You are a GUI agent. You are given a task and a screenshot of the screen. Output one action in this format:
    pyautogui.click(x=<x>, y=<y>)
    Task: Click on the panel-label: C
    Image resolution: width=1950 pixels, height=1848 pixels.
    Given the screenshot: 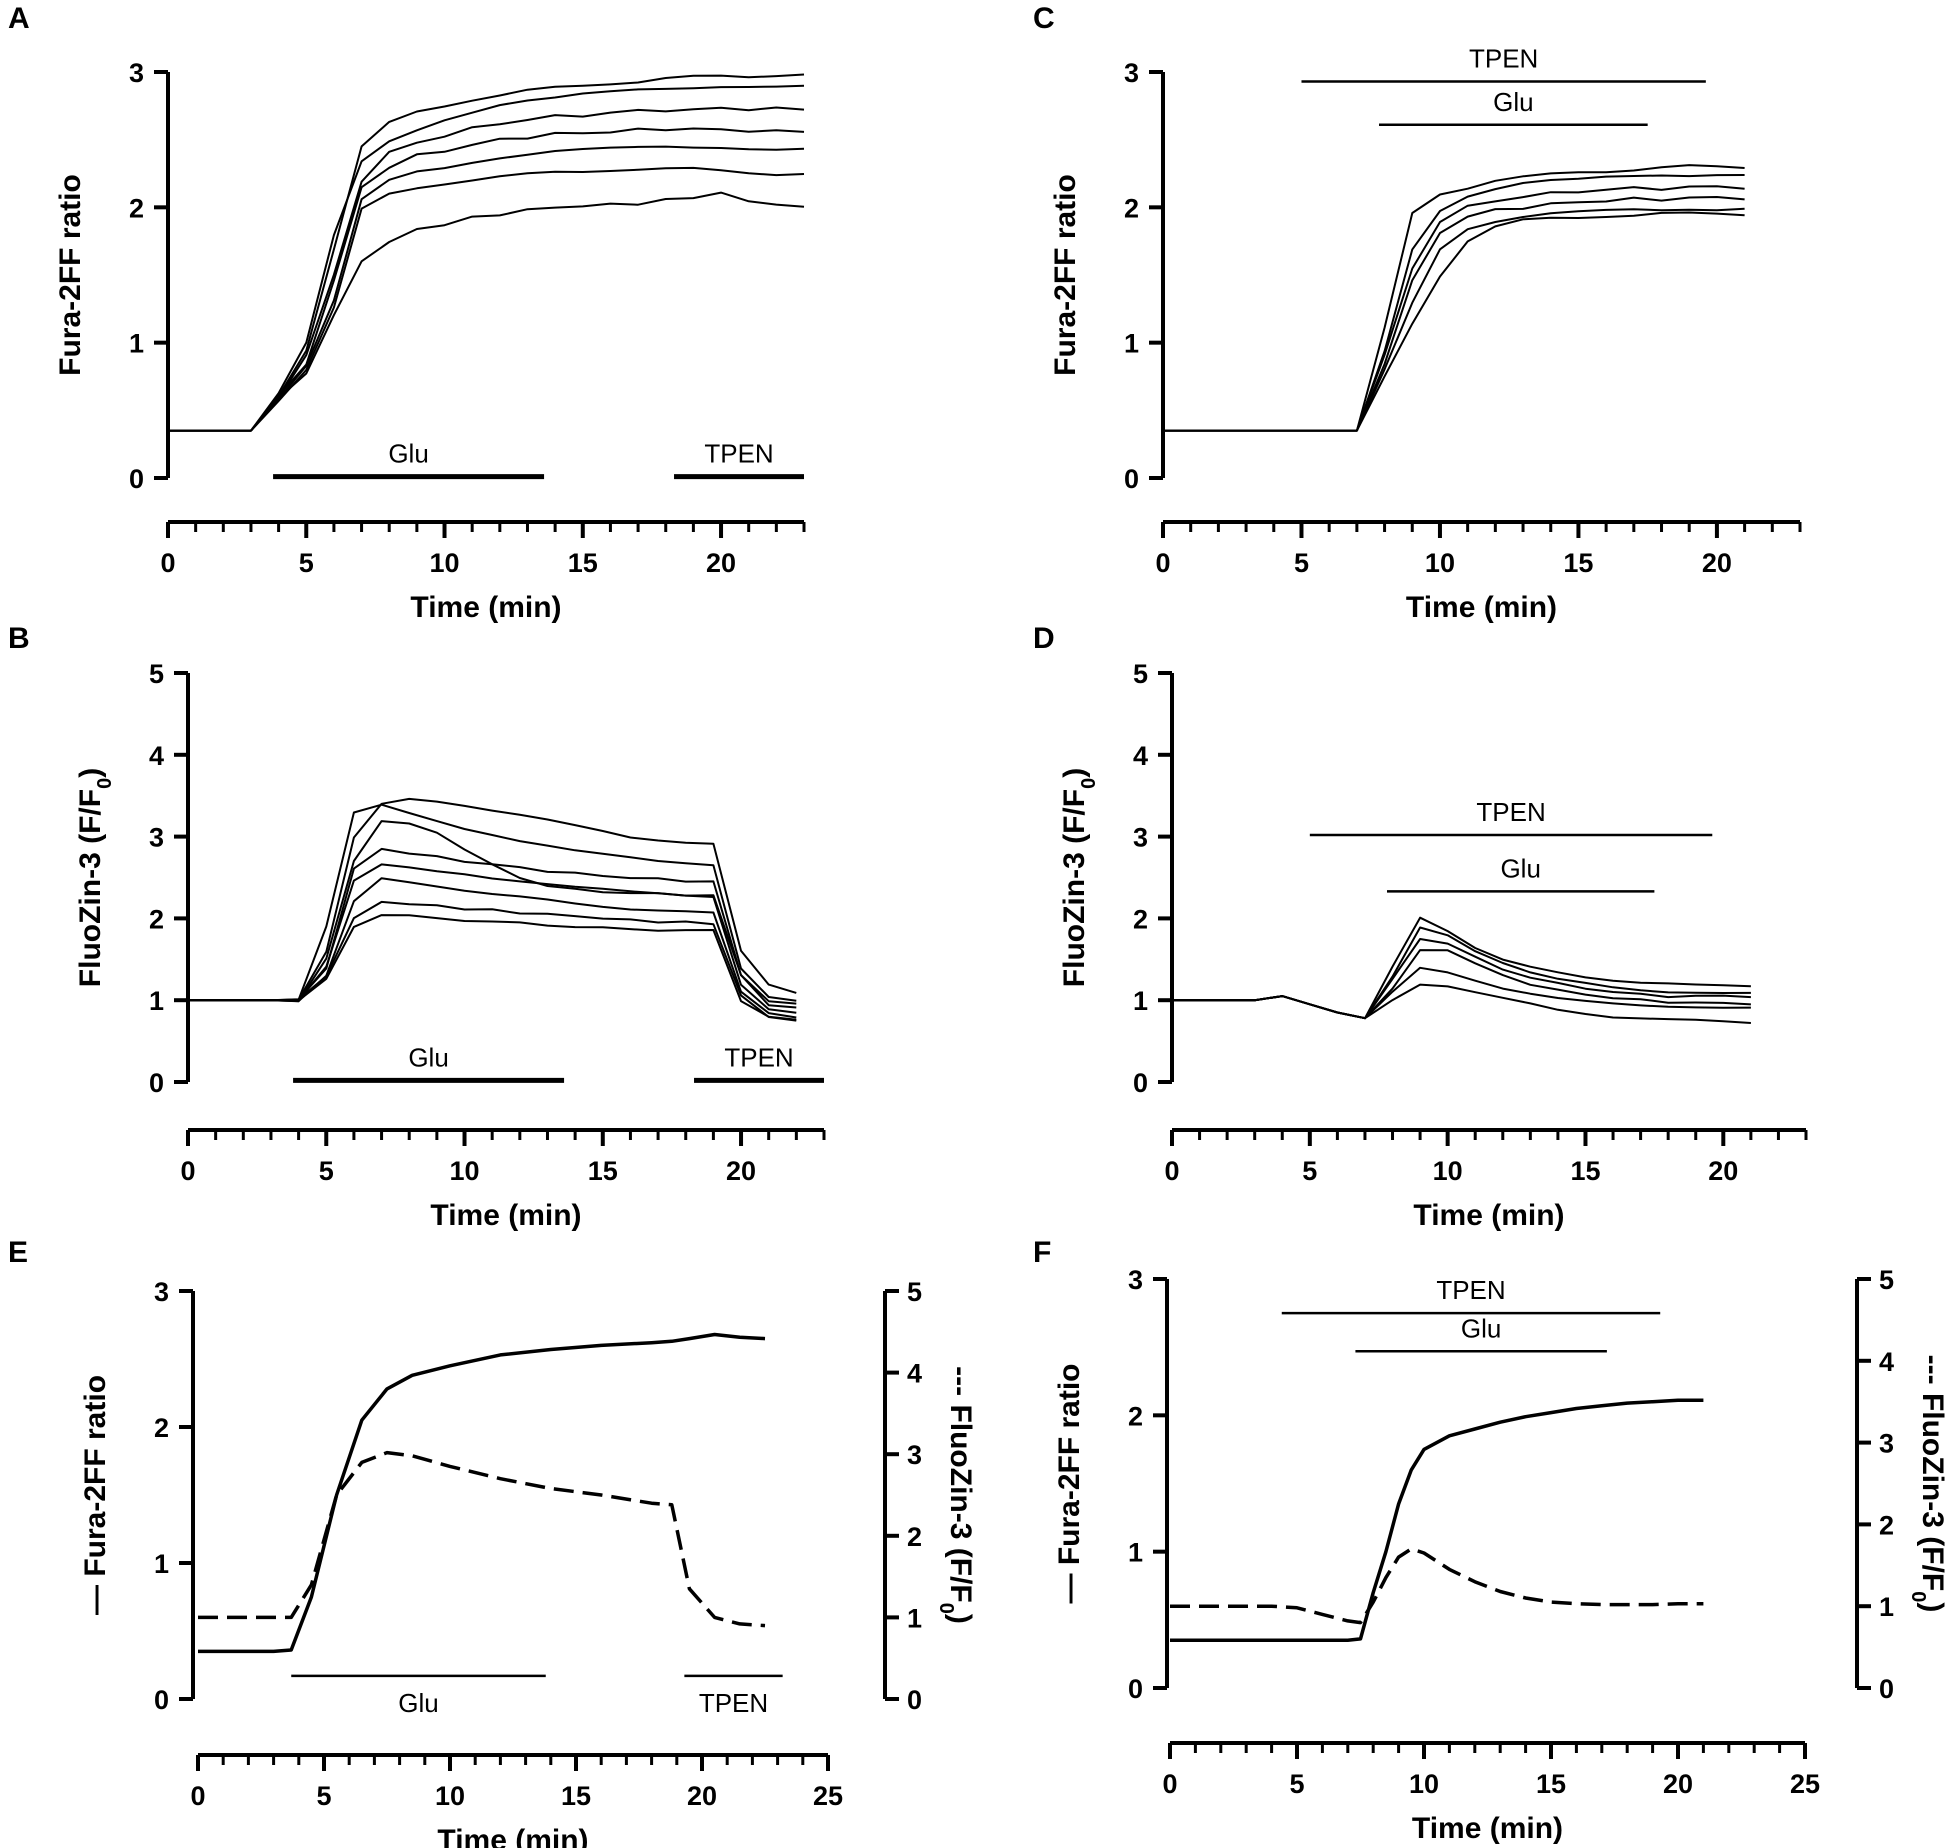 What is the action you would take?
    pyautogui.click(x=1044, y=18)
    